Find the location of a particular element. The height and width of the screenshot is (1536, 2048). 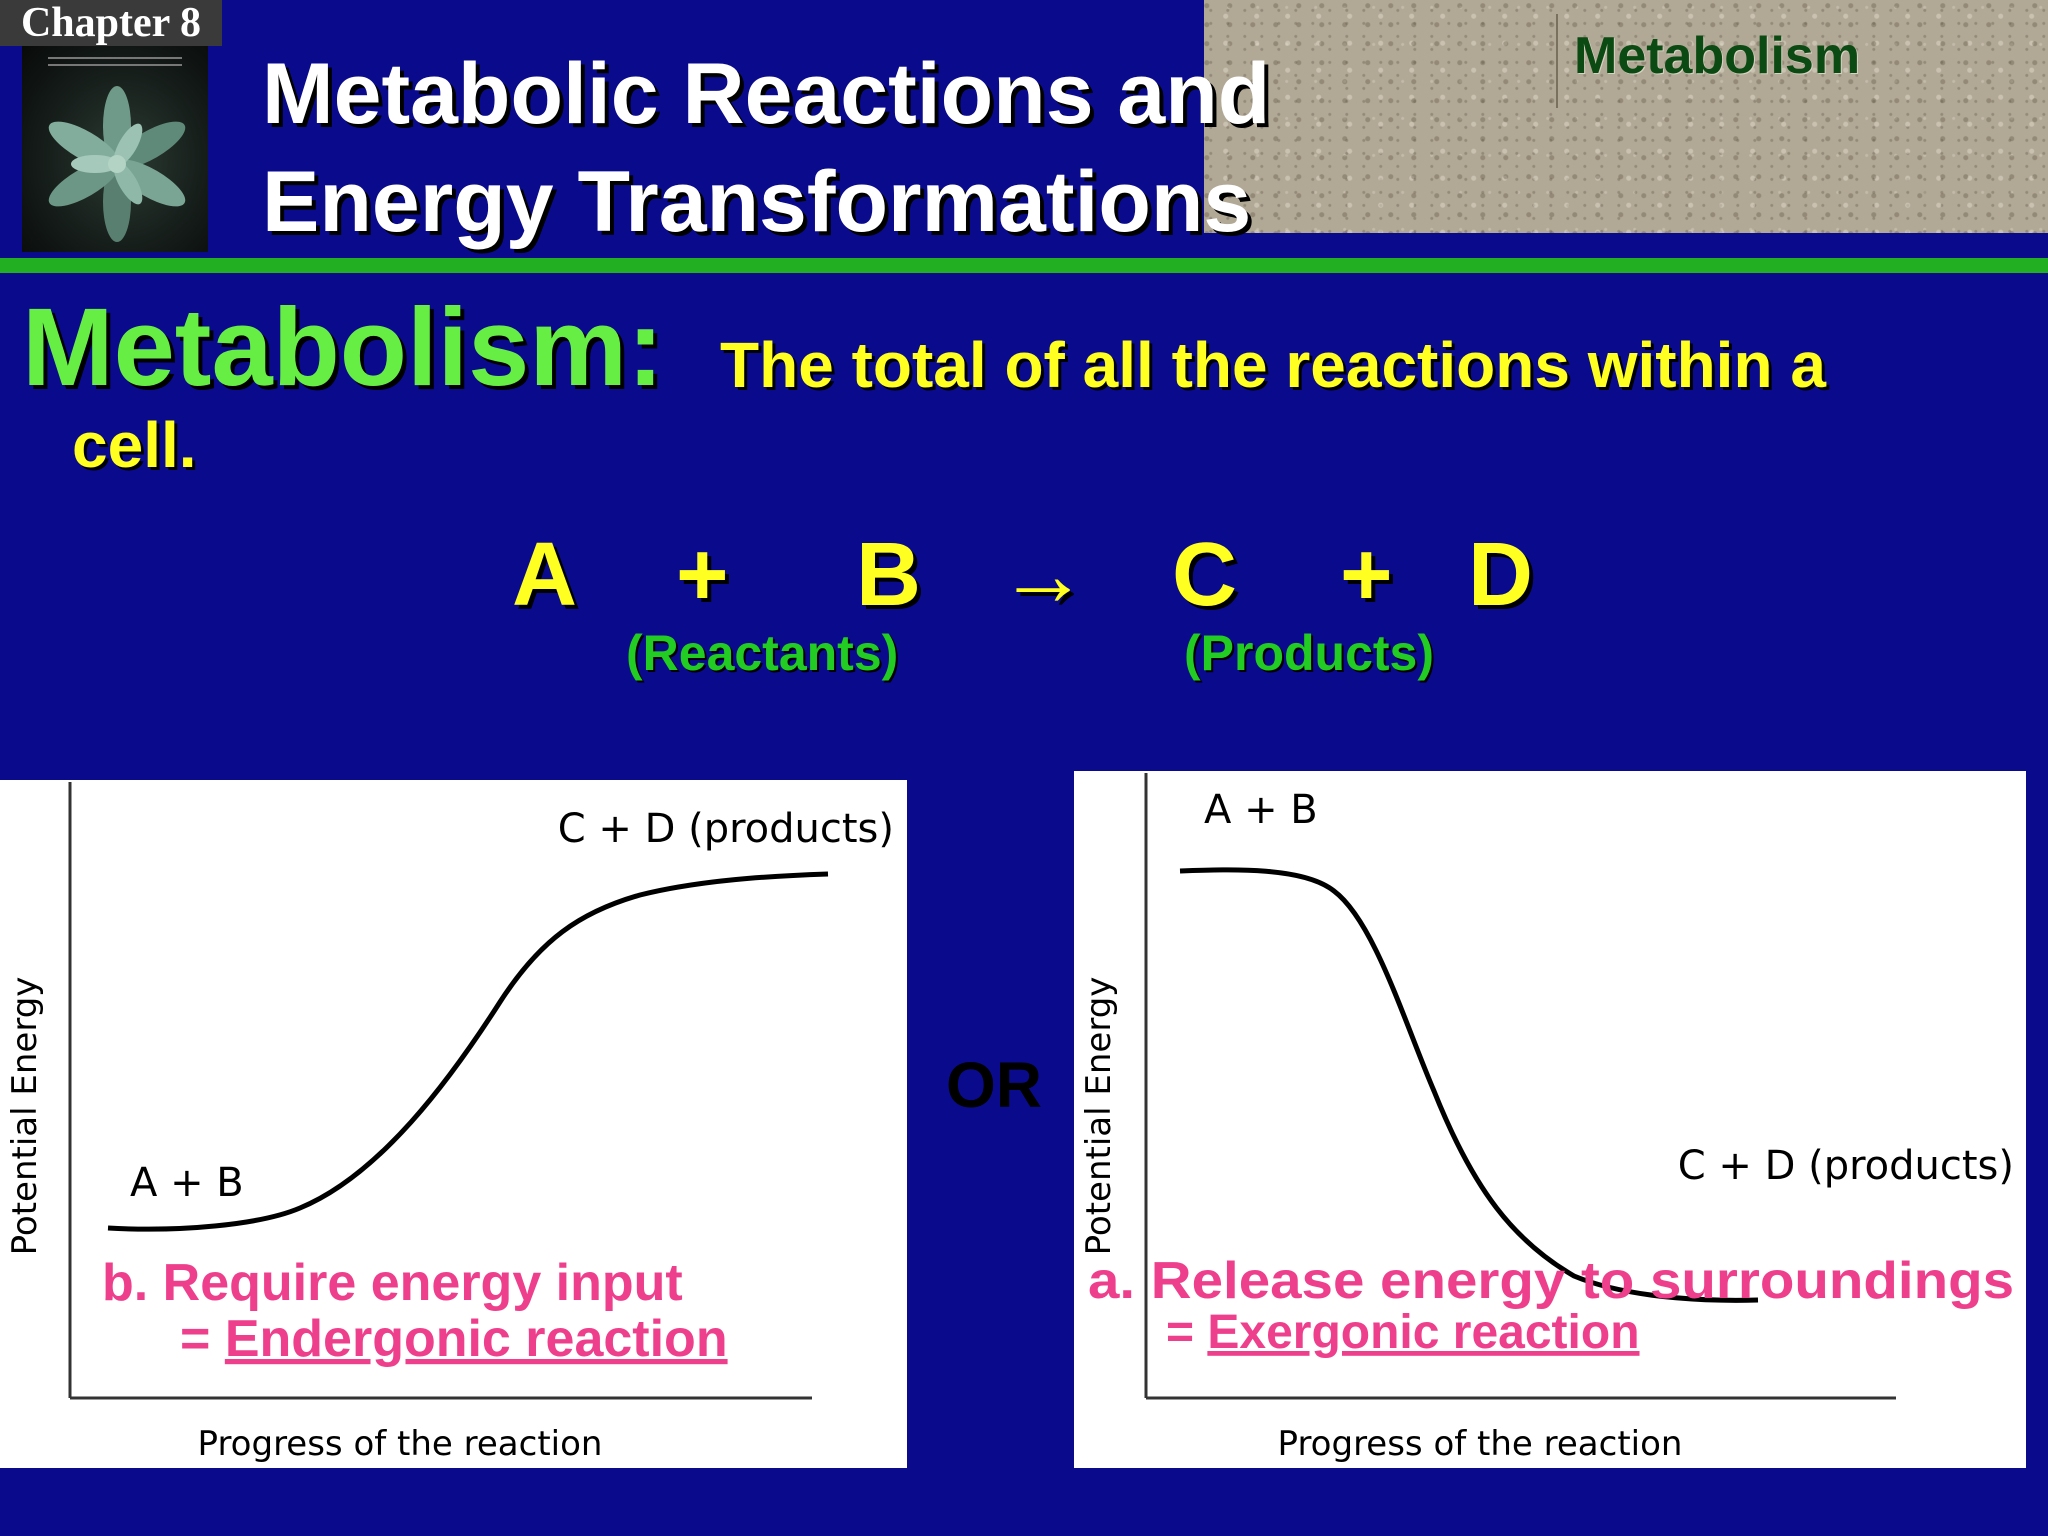

header-divider is located at coordinates (1557, 61).